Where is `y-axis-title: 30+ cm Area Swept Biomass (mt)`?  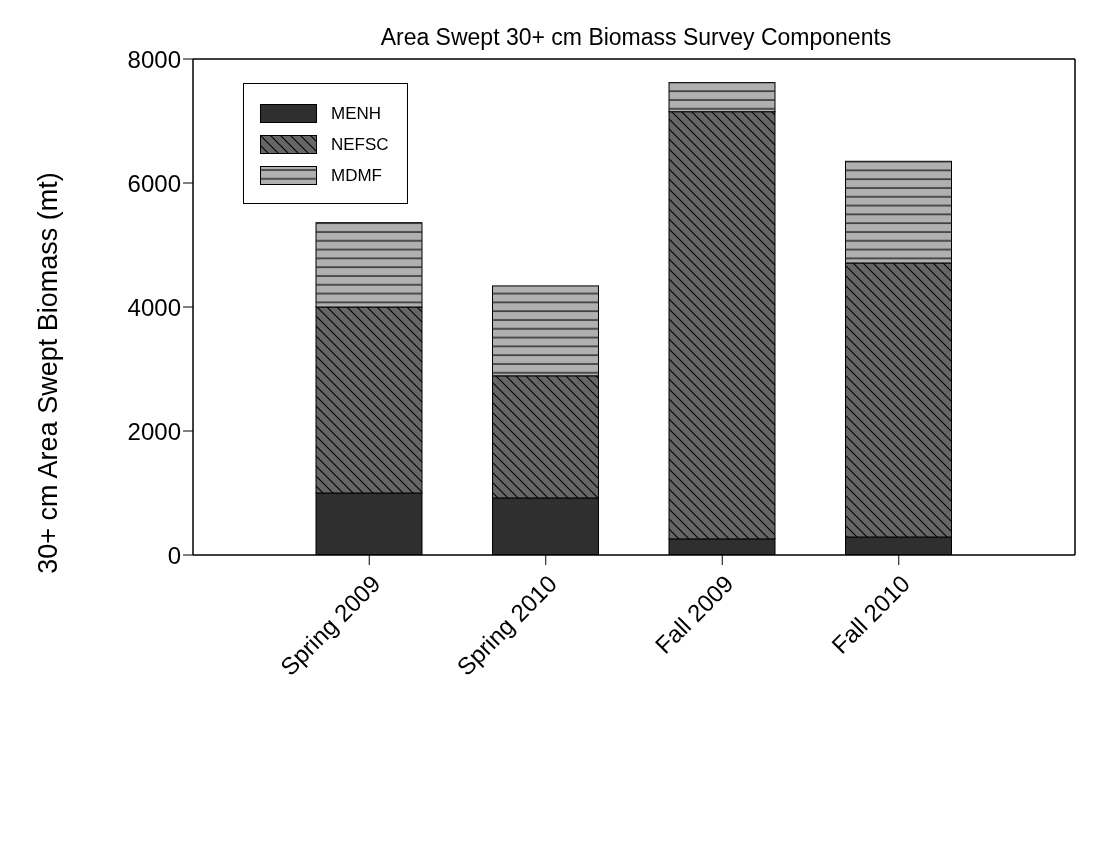
y-axis-title: 30+ cm Area Swept Biomass (mt) is located at coordinates (48, 373).